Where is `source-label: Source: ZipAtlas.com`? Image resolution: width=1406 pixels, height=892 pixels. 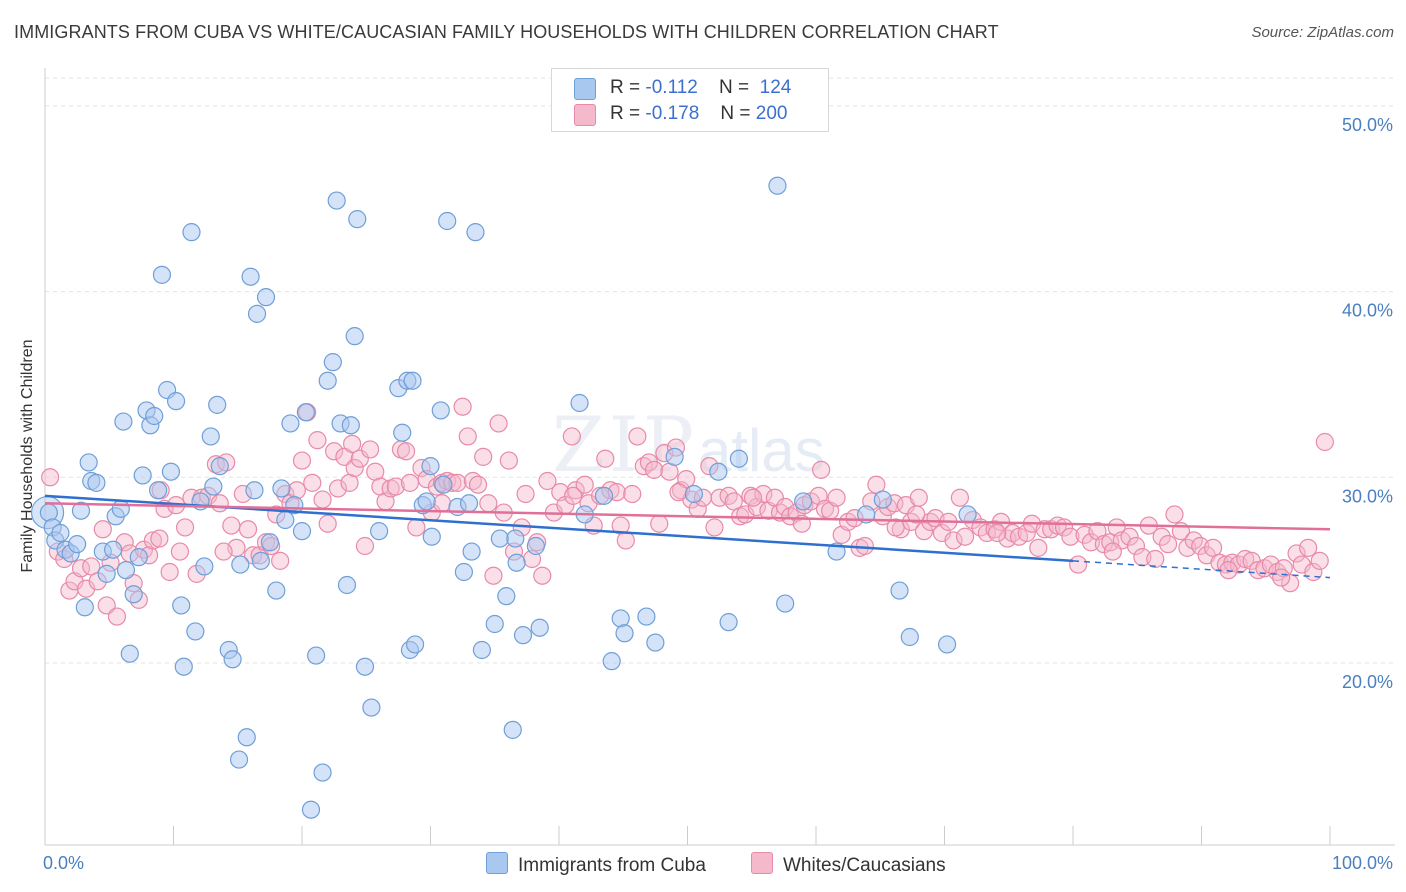
source-label: Source: ZipAtlas.com is located at coordinates (1322, 32).